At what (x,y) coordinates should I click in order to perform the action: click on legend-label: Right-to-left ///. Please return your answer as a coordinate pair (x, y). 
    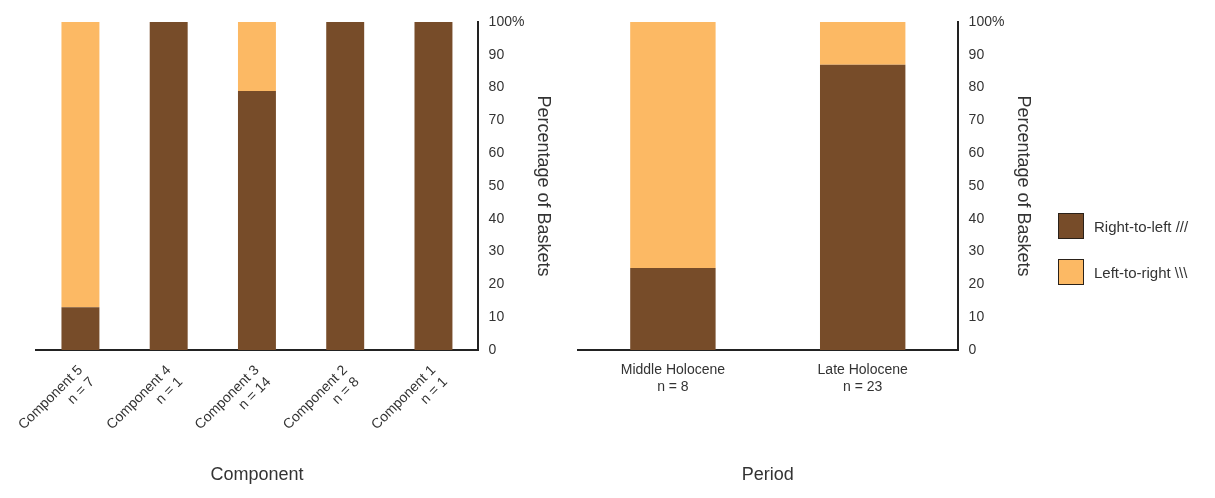
    Looking at the image, I should click on (1141, 226).